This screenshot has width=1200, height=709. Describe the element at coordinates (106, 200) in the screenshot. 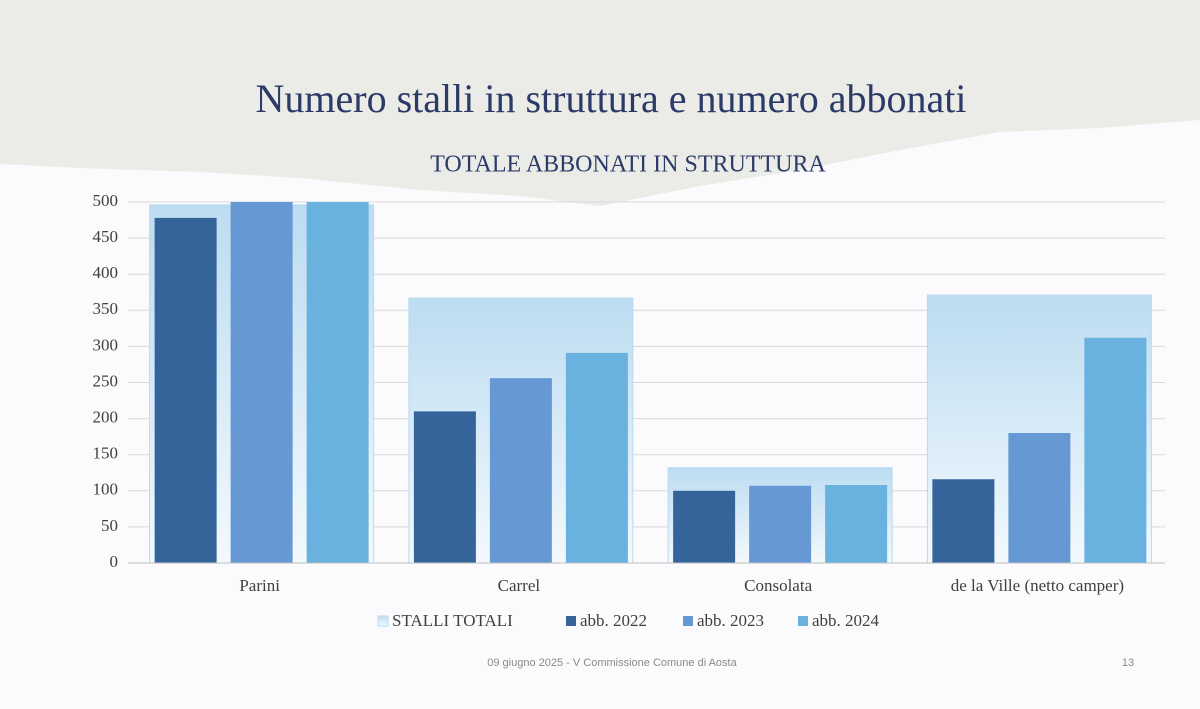

I see `y-tick-label: 500` at that location.